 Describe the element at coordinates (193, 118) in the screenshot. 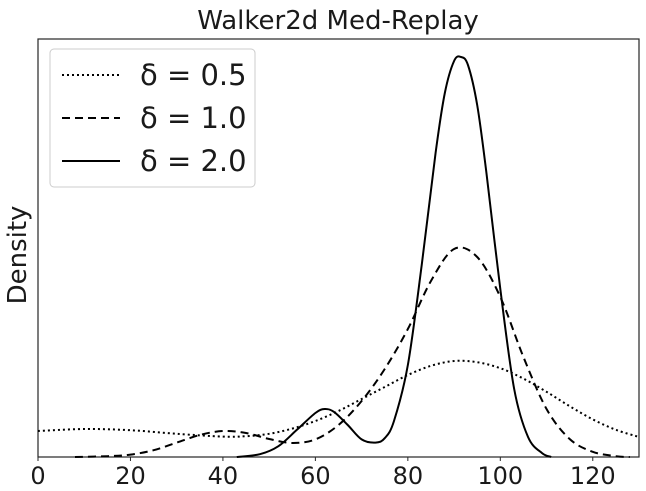

I see `legend-label: δ = 1.0` at that location.